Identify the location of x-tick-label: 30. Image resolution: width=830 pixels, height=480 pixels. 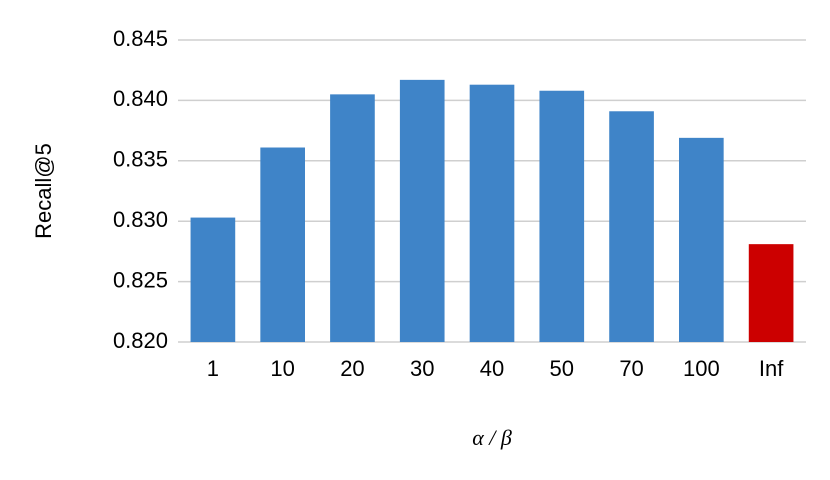
(422, 368).